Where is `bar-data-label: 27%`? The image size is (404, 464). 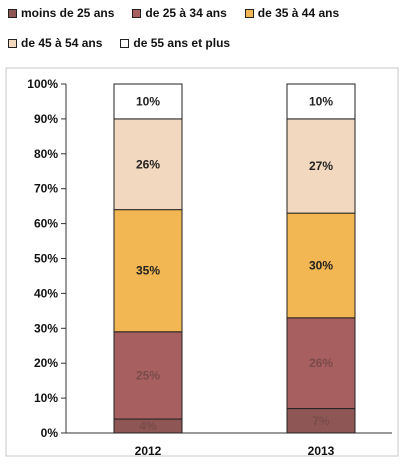
bar-data-label: 27% is located at coordinates (321, 166).